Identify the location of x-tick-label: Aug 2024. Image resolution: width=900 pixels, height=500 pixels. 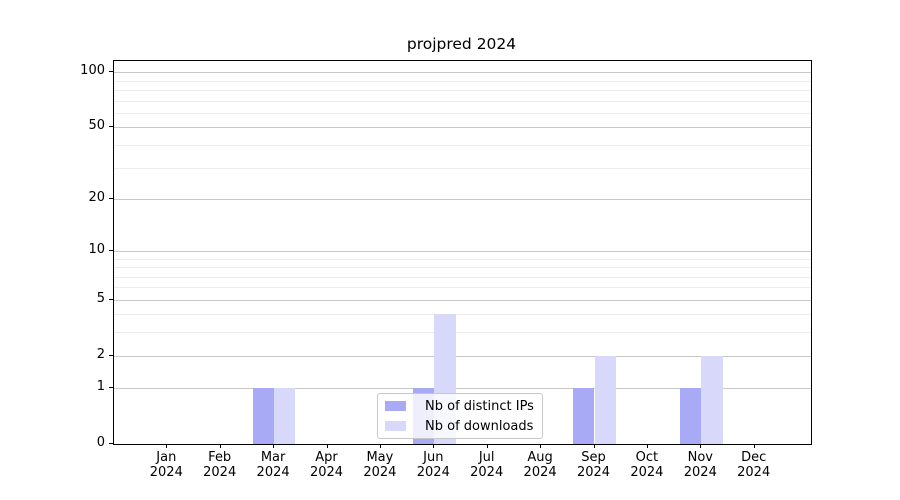
(540, 465).